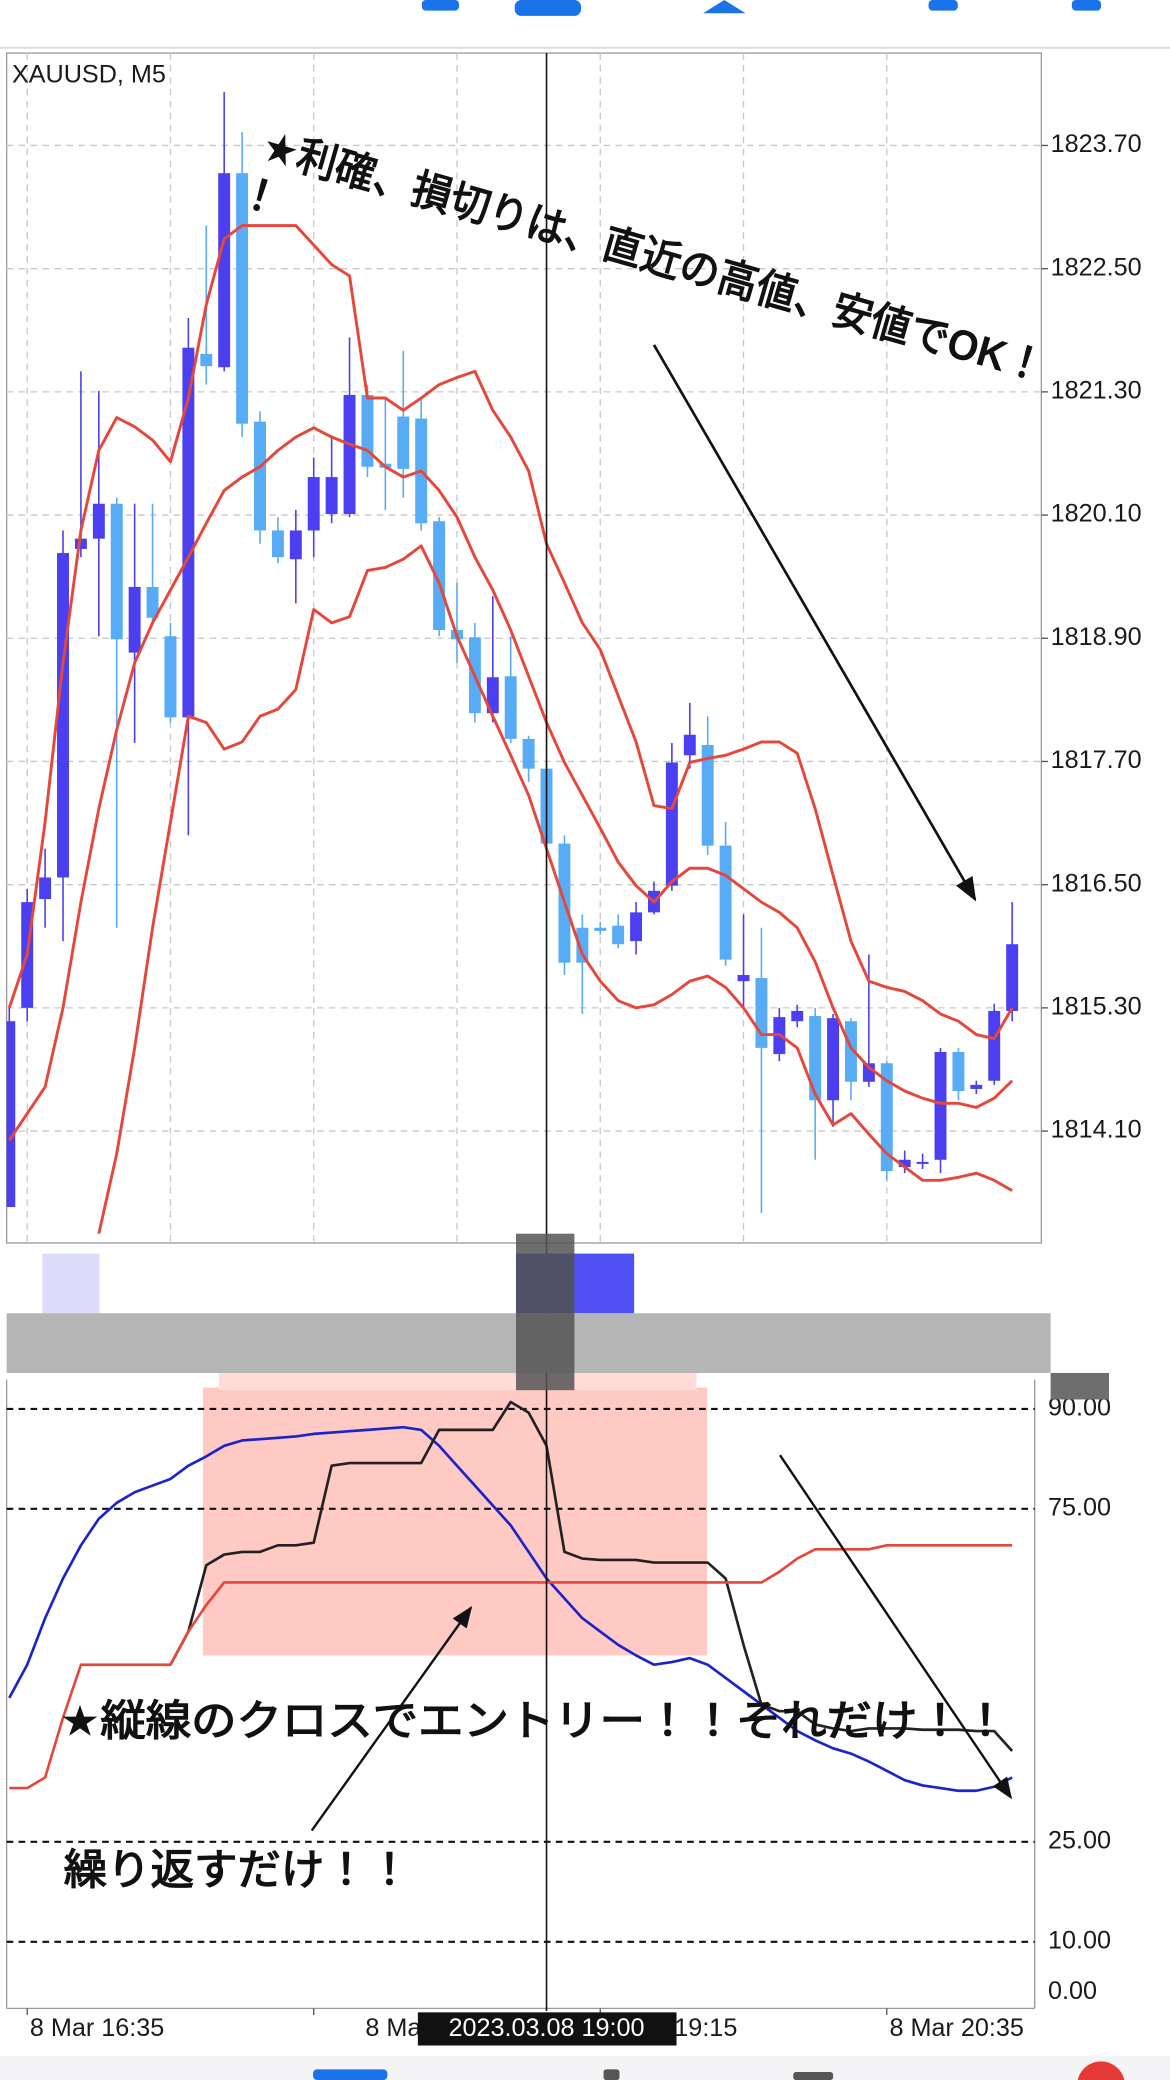 This screenshot has height=2080, width=1170. Describe the element at coordinates (534, 1721) in the screenshot. I see `annotation: ★縦線のクロスでエントリー！！それだけ！！` at that location.